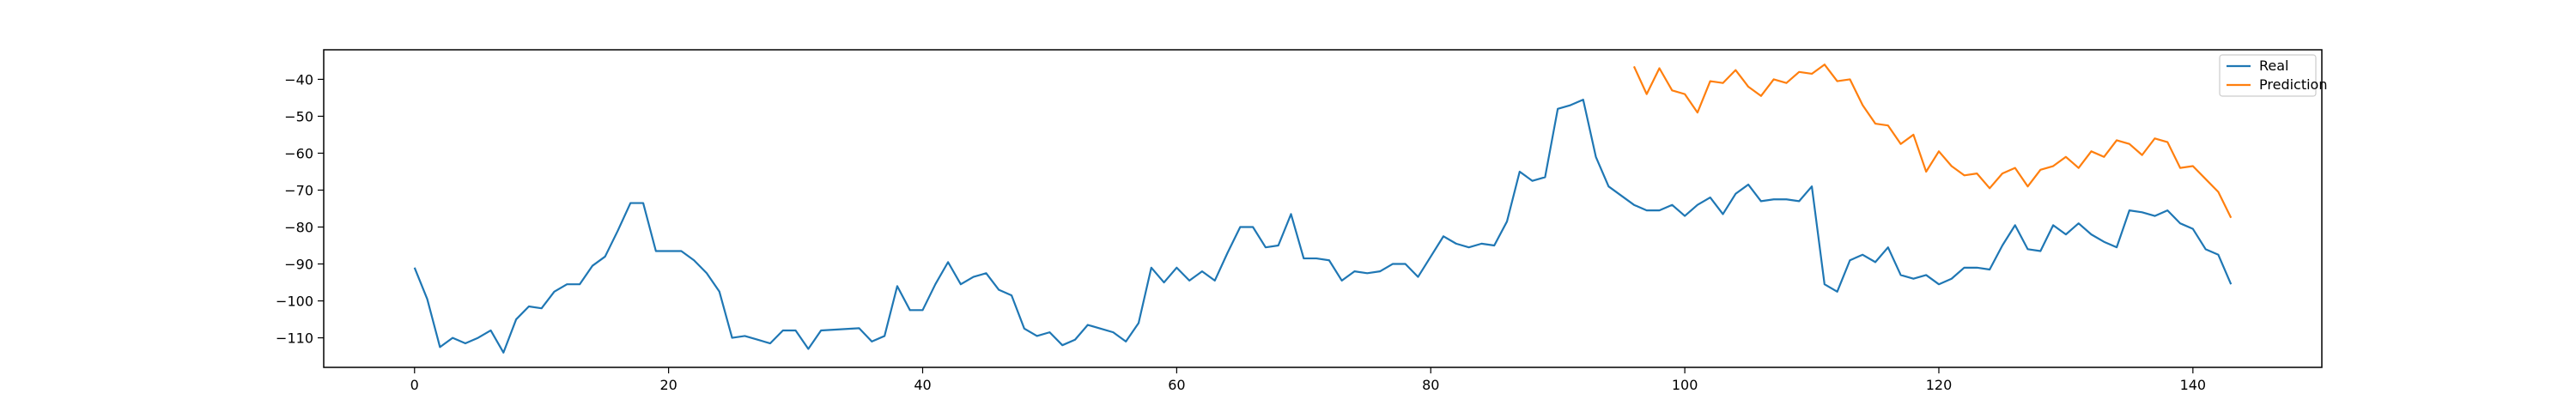 The image size is (2576, 412). I want to click on x-tick-label: 140, so click(2193, 385).